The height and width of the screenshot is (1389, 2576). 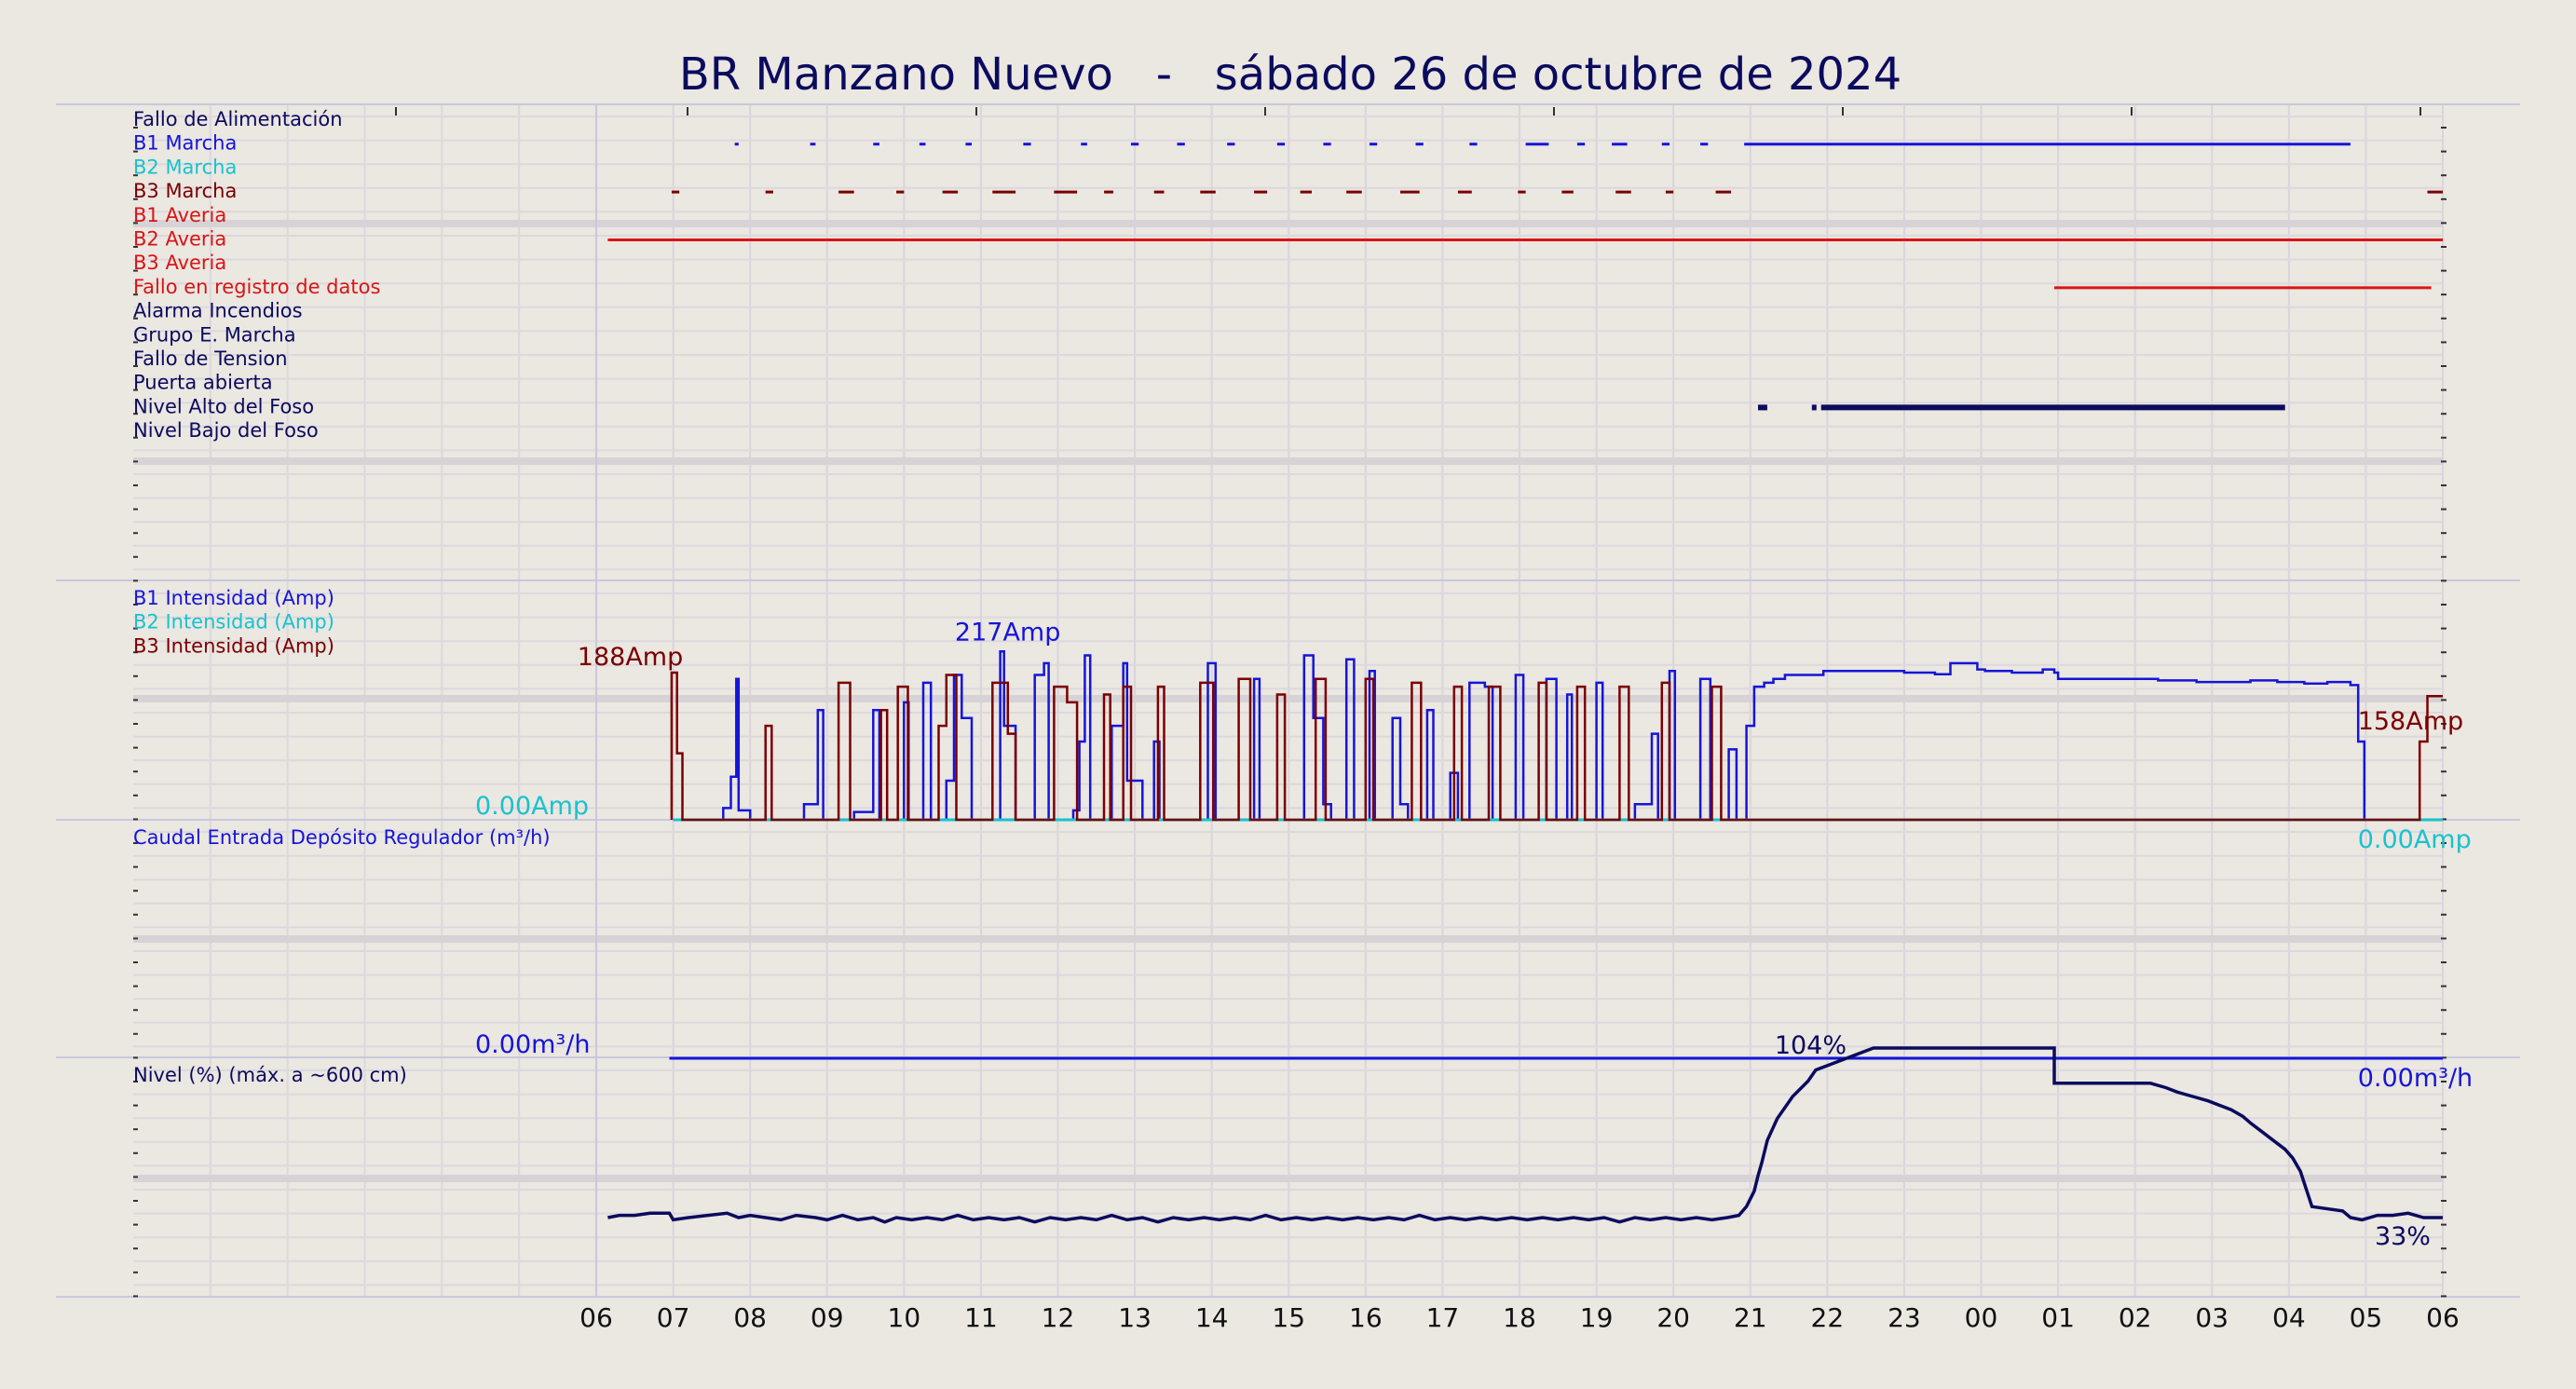 What do you see at coordinates (1597, 1317) in the screenshot?
I see `x-tick-label: 19` at bounding box center [1597, 1317].